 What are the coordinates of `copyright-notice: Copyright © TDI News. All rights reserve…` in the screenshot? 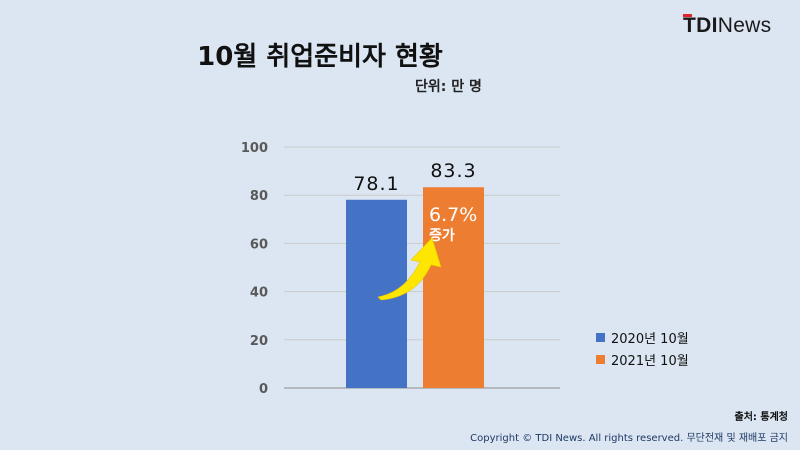 It's located at (629, 438).